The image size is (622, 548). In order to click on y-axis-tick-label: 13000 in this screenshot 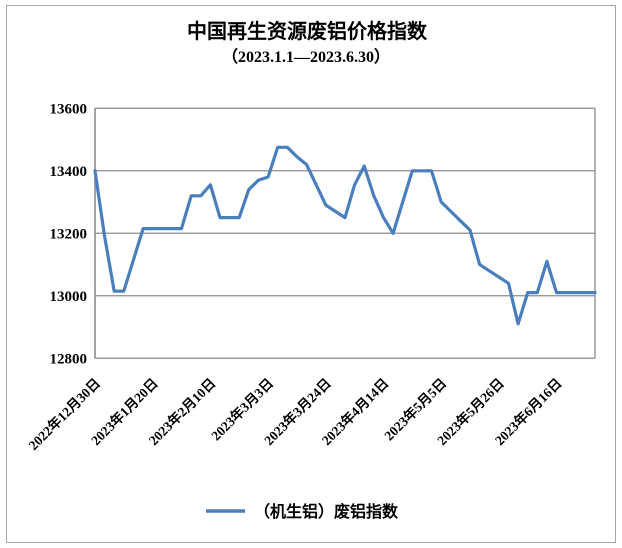, I will do `click(69, 297)`.